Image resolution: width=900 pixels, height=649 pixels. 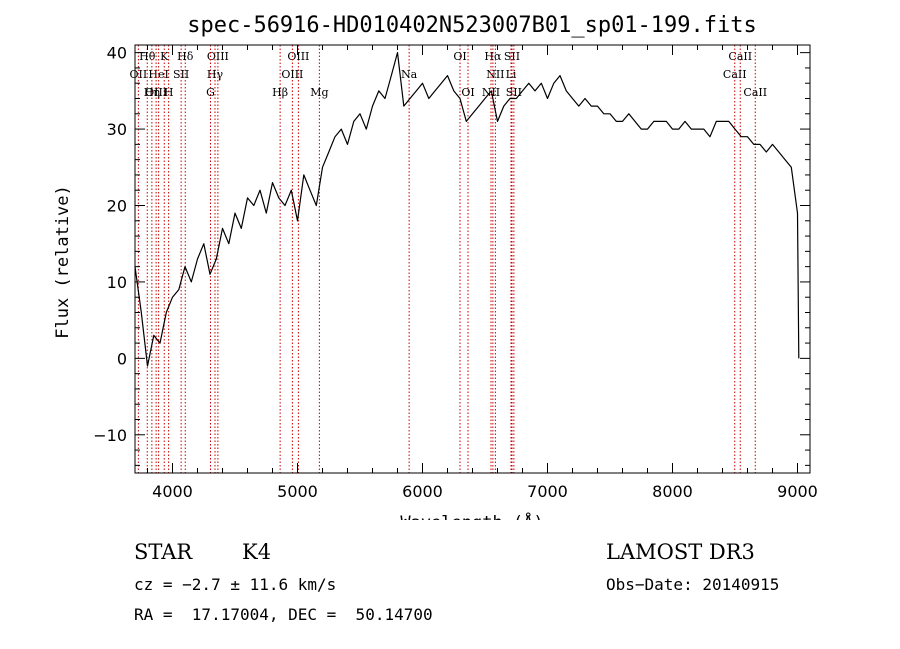 What do you see at coordinates (735, 74) in the screenshot?
I see `line-label-26: CaII` at bounding box center [735, 74].